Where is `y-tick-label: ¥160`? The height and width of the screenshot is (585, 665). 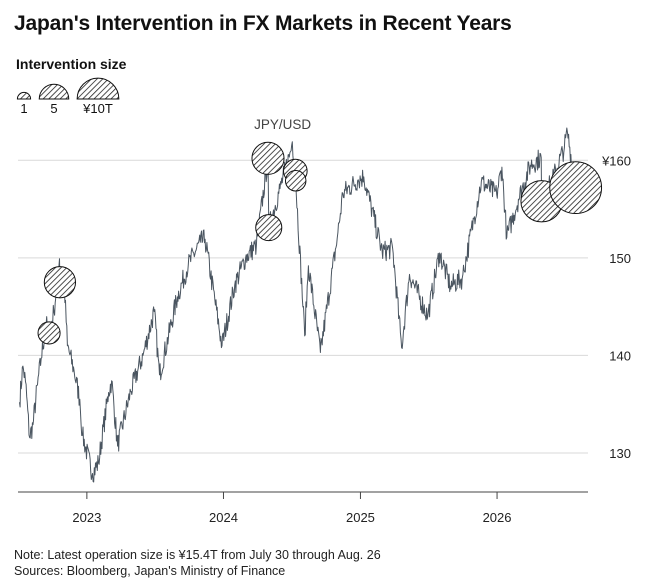
y-tick-label: ¥160 is located at coordinates (616, 160).